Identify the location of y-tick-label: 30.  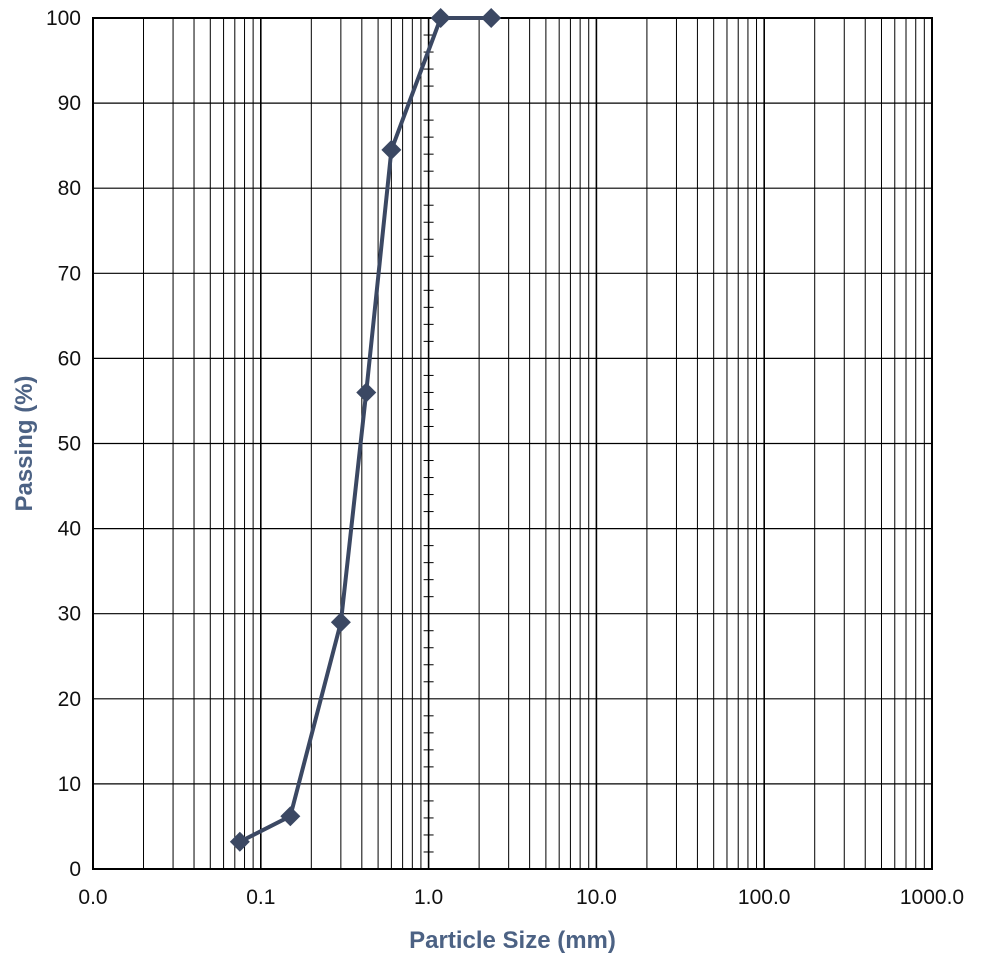
(69, 614).